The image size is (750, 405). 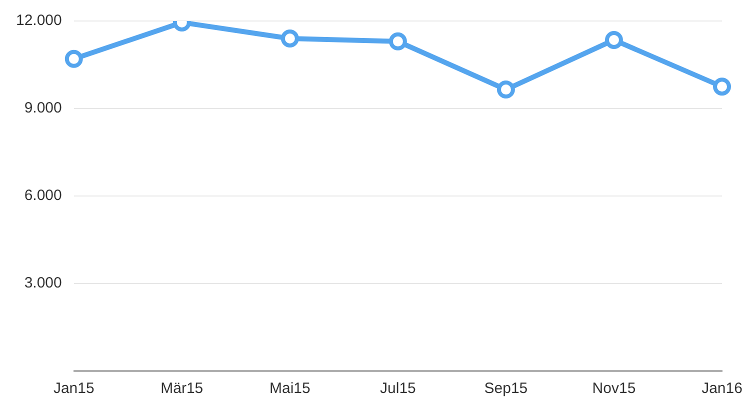 I want to click on y-tick-label: 6.000, so click(x=43, y=195).